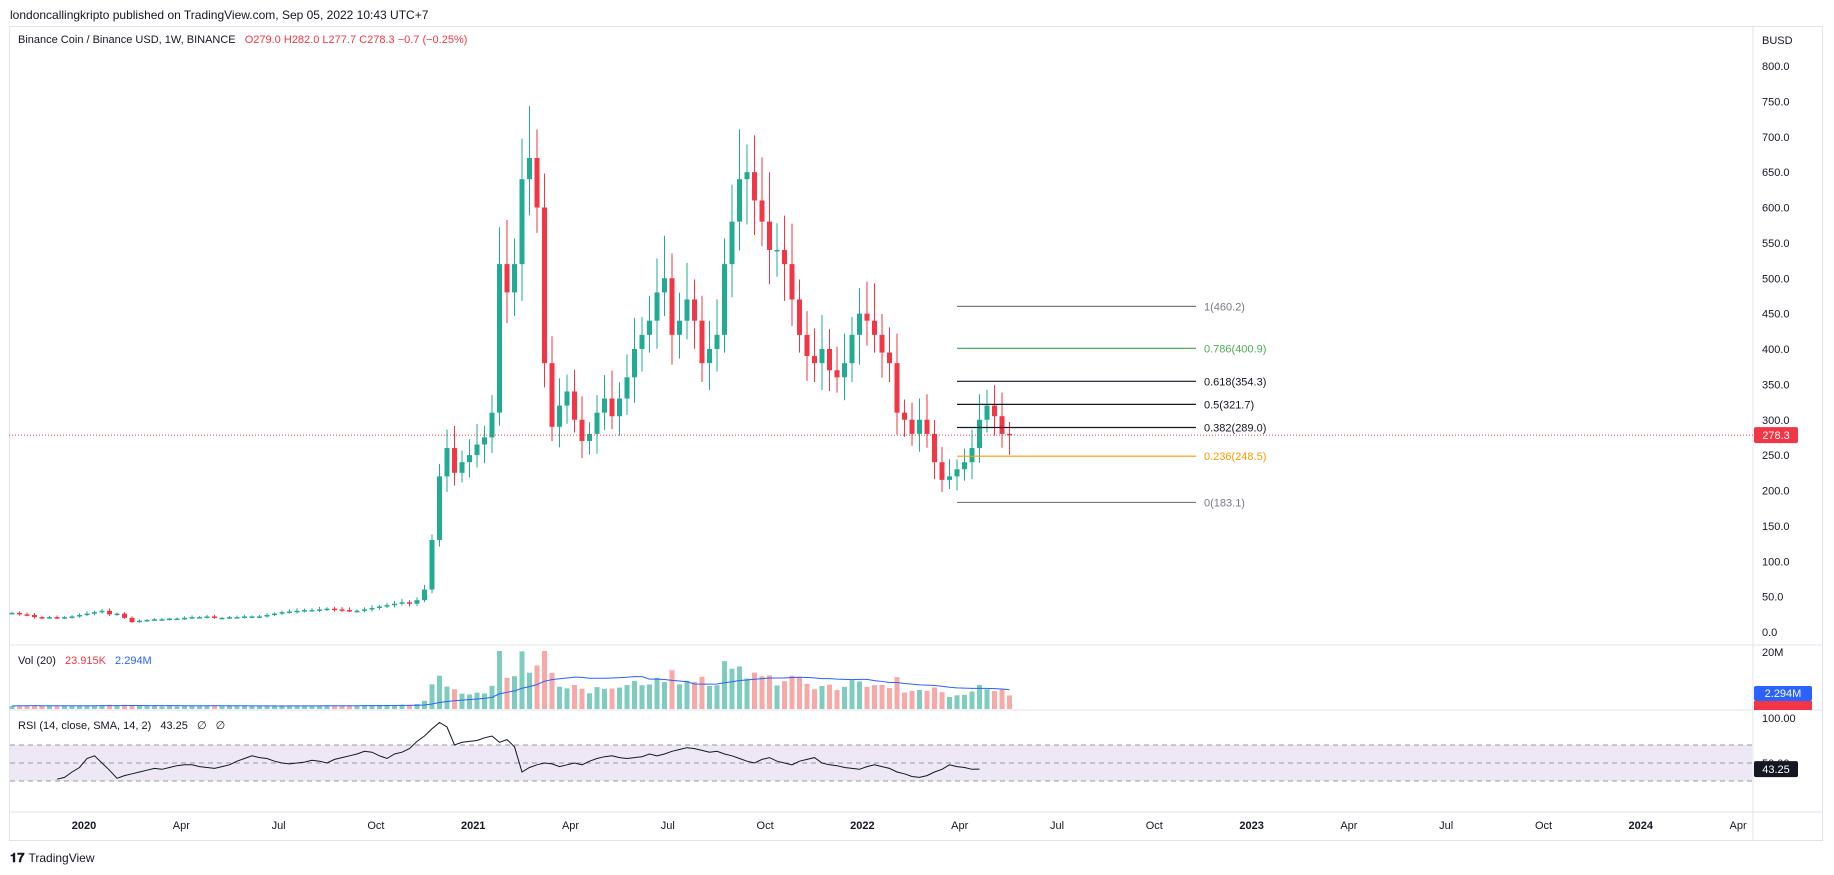  What do you see at coordinates (37, 661) in the screenshot?
I see `volume-label: Vol (20)` at bounding box center [37, 661].